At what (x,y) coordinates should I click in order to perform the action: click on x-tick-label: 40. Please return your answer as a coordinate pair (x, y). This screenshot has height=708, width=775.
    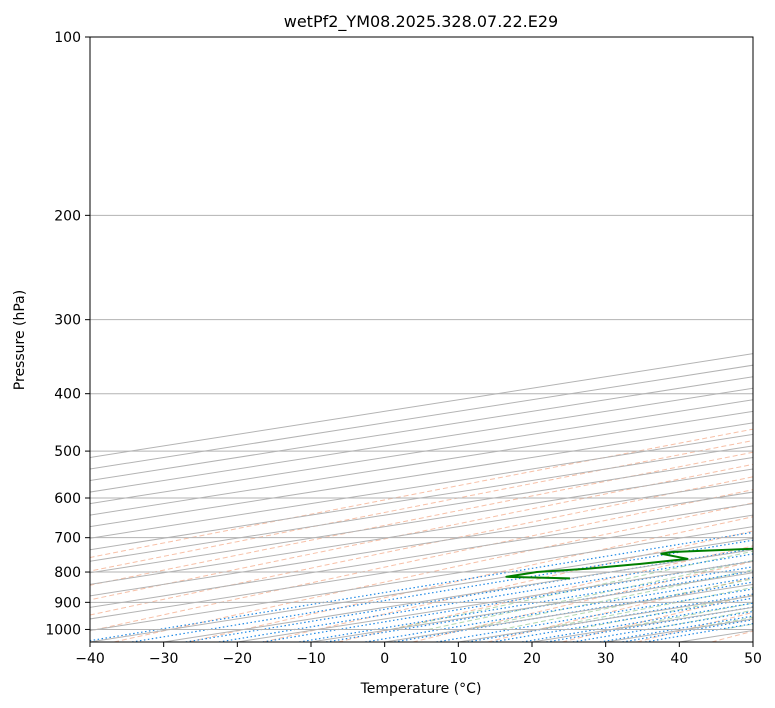
    Looking at the image, I should click on (679, 659).